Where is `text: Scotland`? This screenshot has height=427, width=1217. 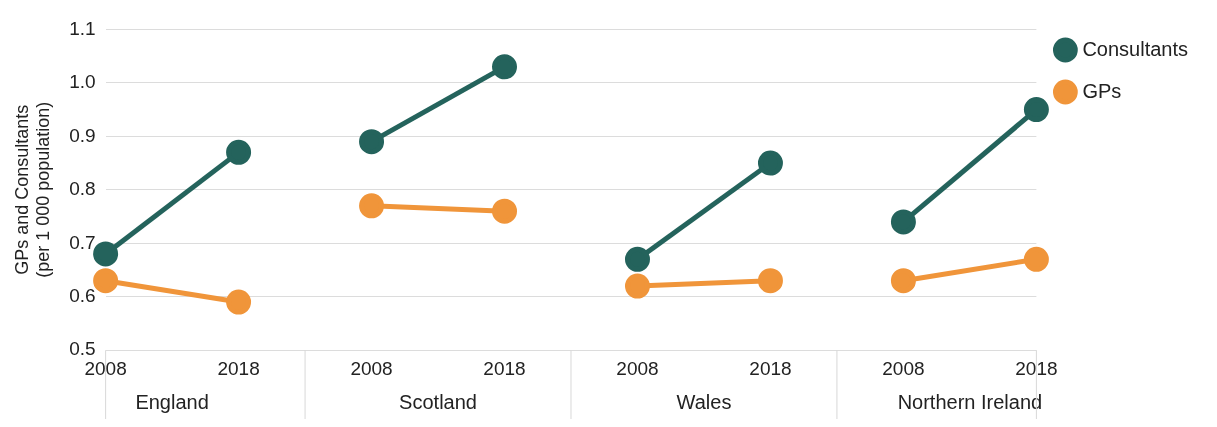 text: Scotland is located at coordinates (438, 401).